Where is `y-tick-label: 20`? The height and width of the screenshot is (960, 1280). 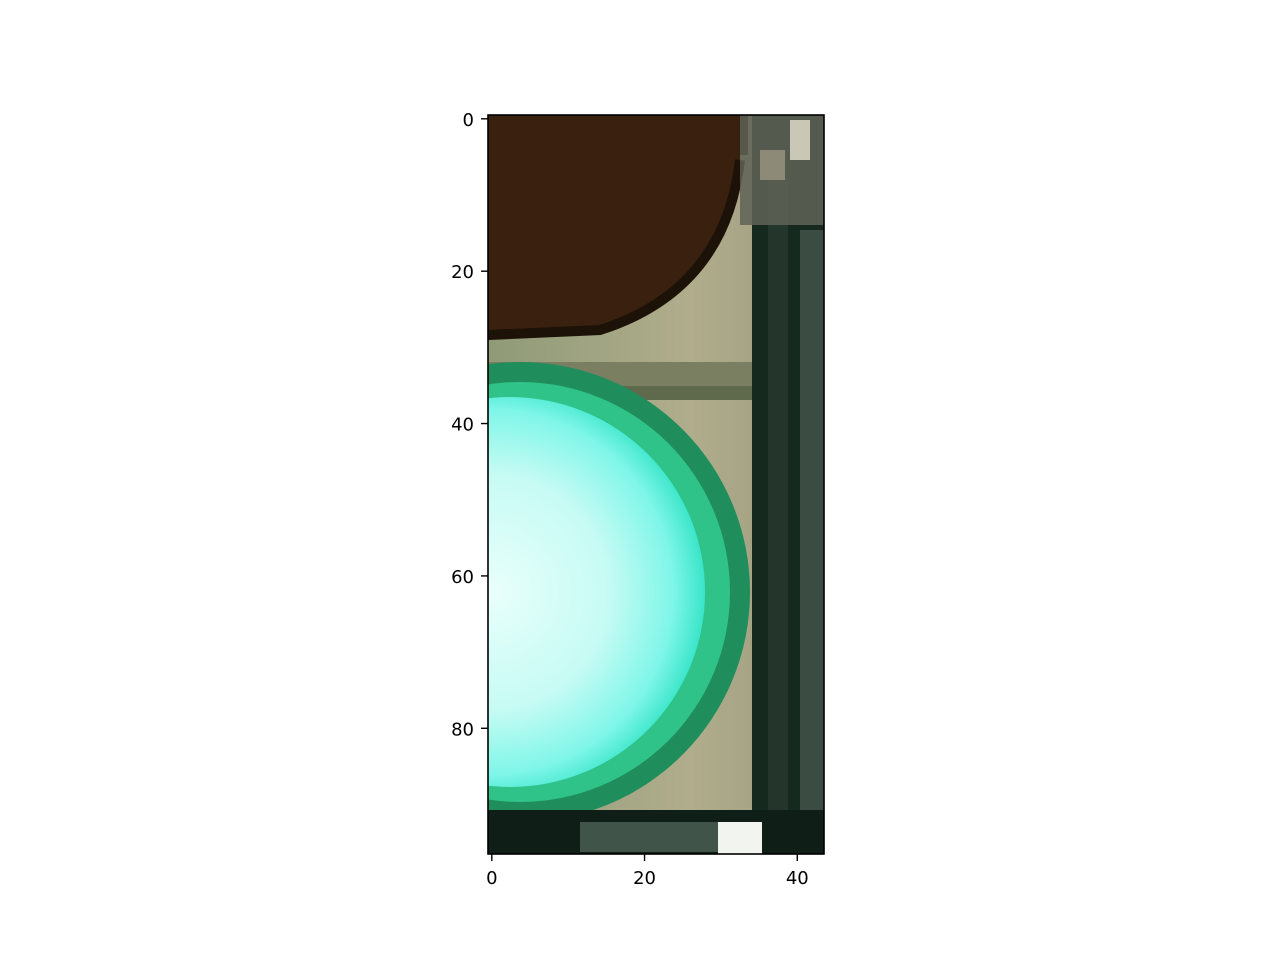 y-tick-label: 20 is located at coordinates (462, 272).